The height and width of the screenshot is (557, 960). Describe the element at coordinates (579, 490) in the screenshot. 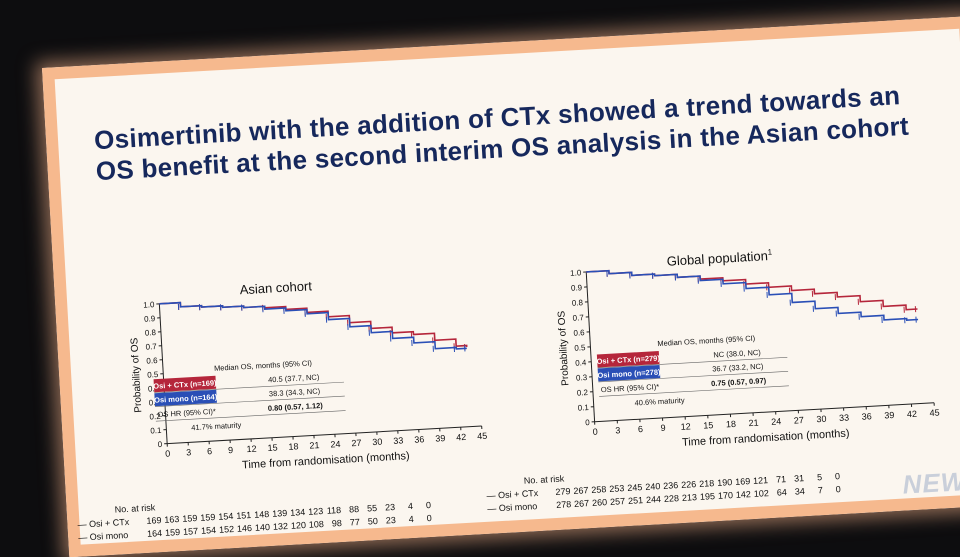

I see `at-risk-value: 267` at that location.